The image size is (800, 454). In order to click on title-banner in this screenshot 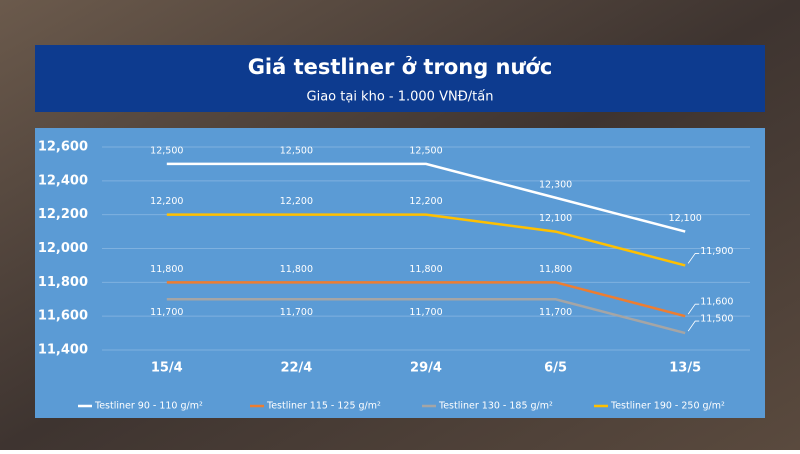, I will do `click(400, 78)`.